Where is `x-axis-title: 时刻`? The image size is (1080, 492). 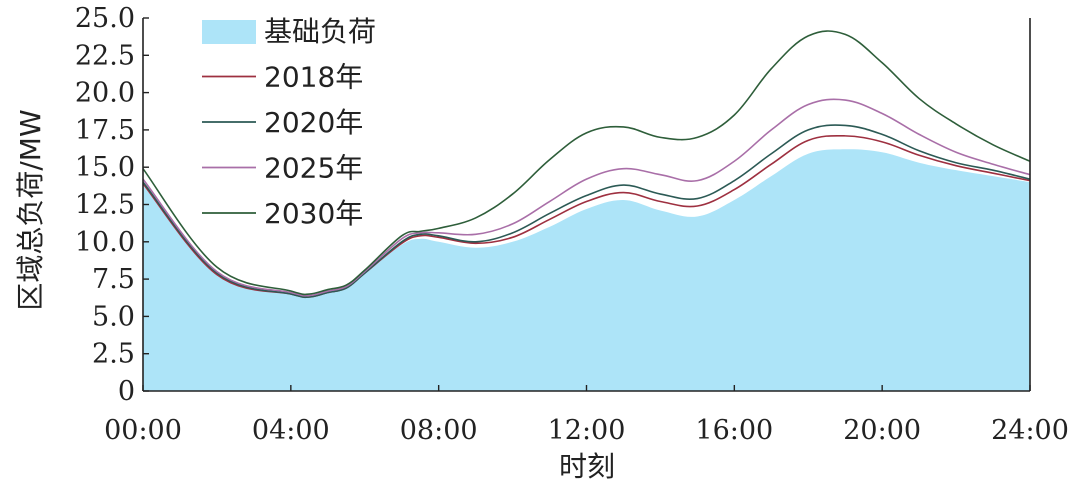
x-axis-title: 时刻 is located at coordinates (587, 466).